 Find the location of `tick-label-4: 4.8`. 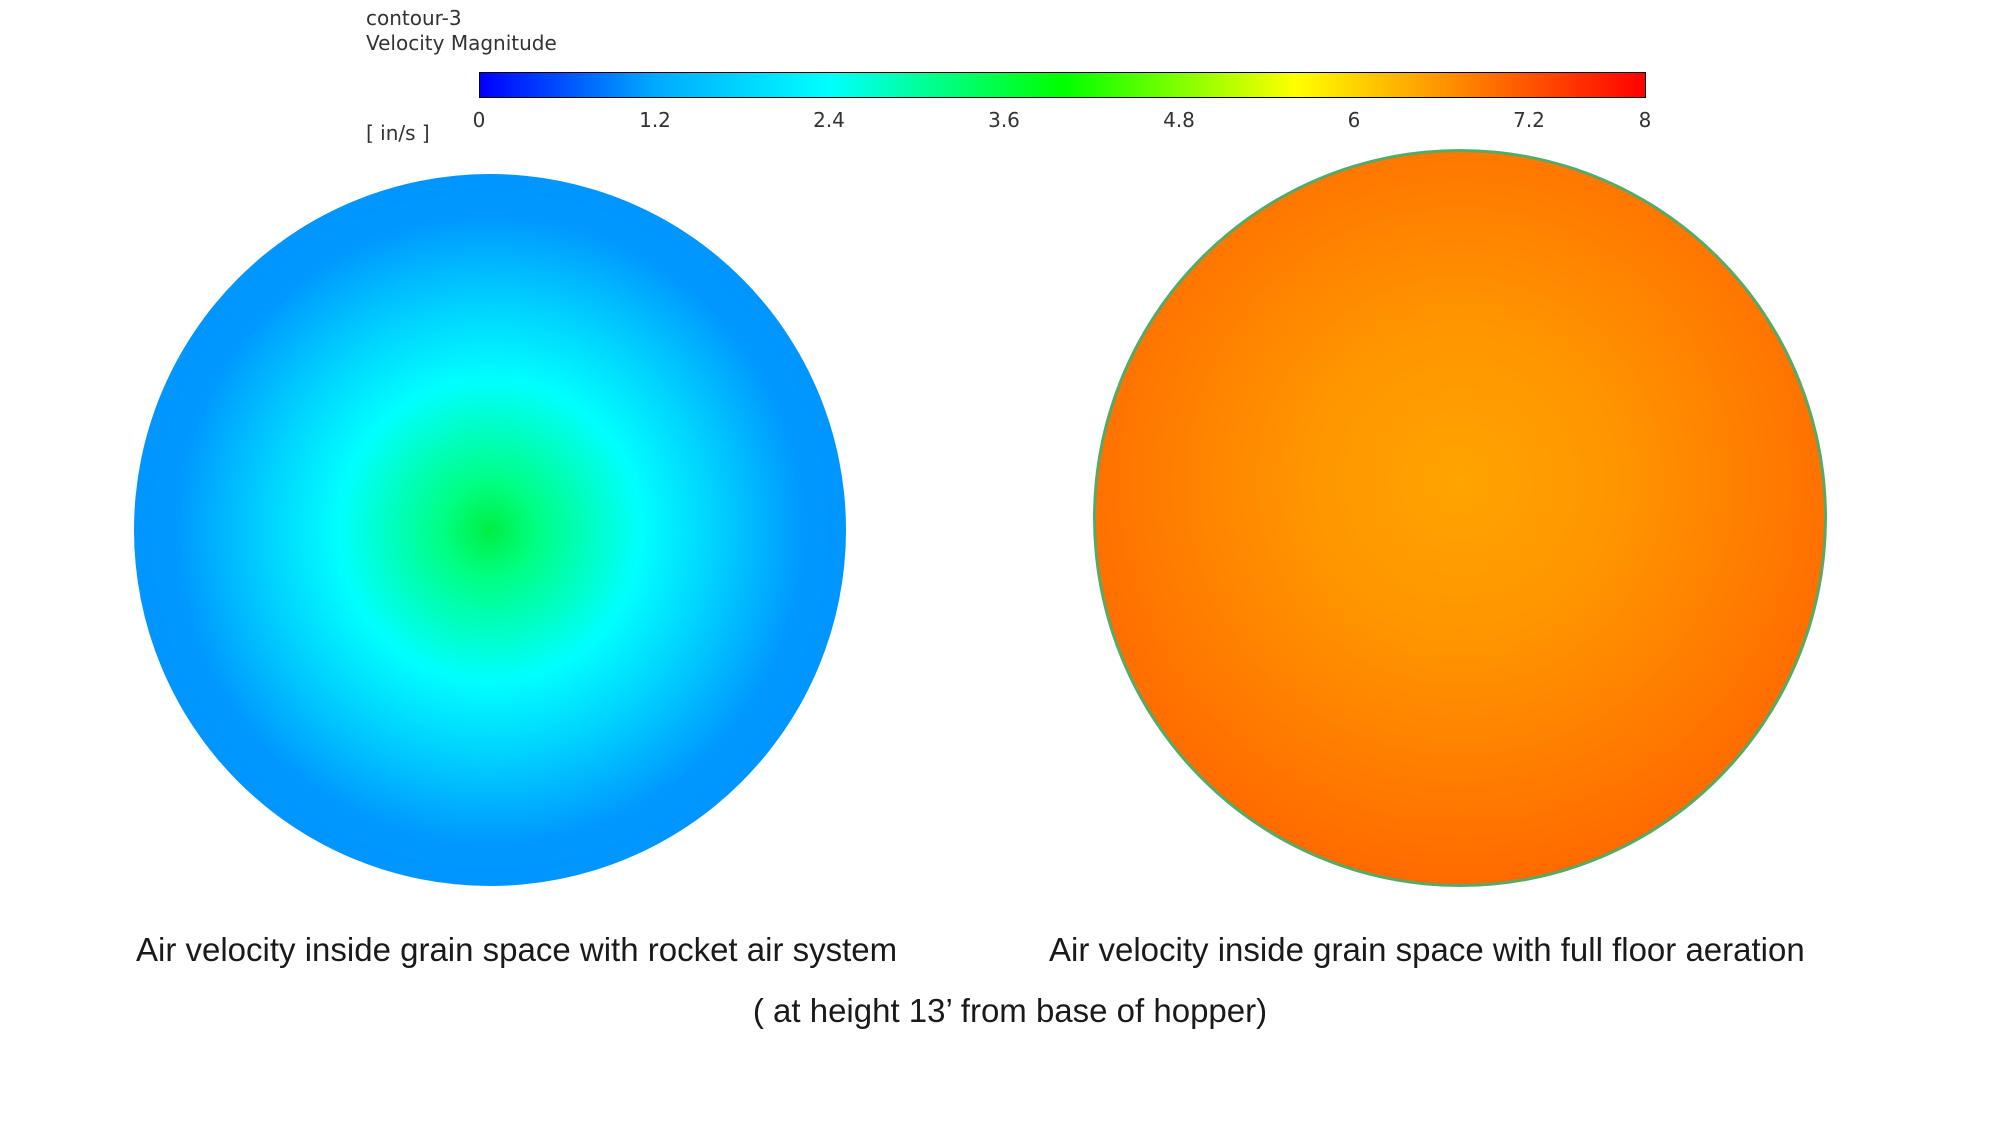

tick-label-4: 4.8 is located at coordinates (1179, 120).